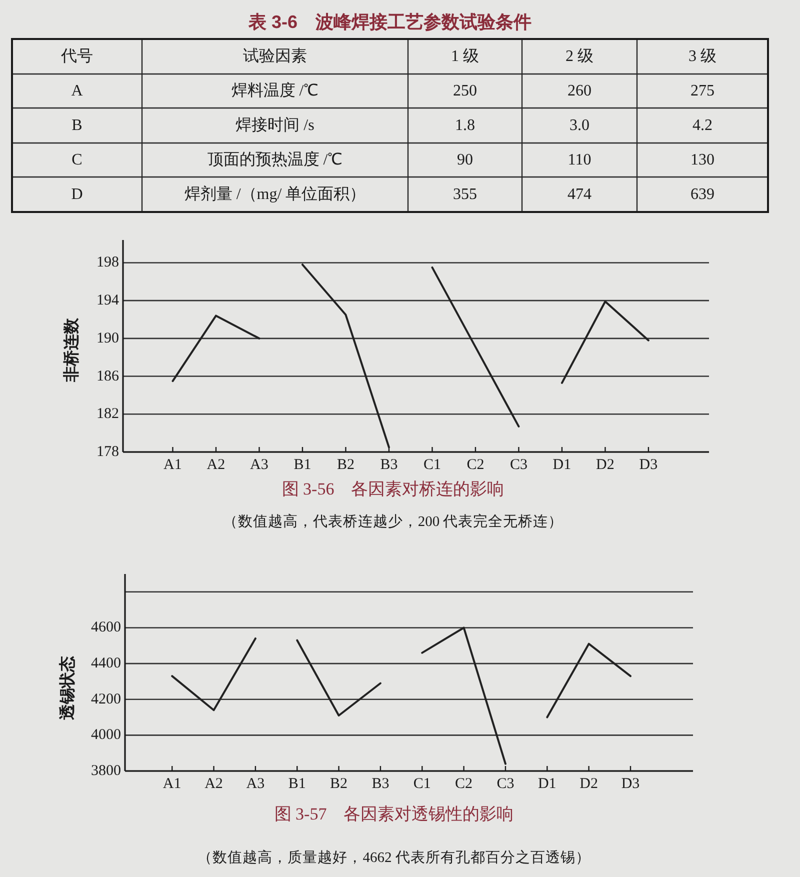  What do you see at coordinates (275, 125) in the screenshot?
I see `text: 焊接时间 /s` at bounding box center [275, 125].